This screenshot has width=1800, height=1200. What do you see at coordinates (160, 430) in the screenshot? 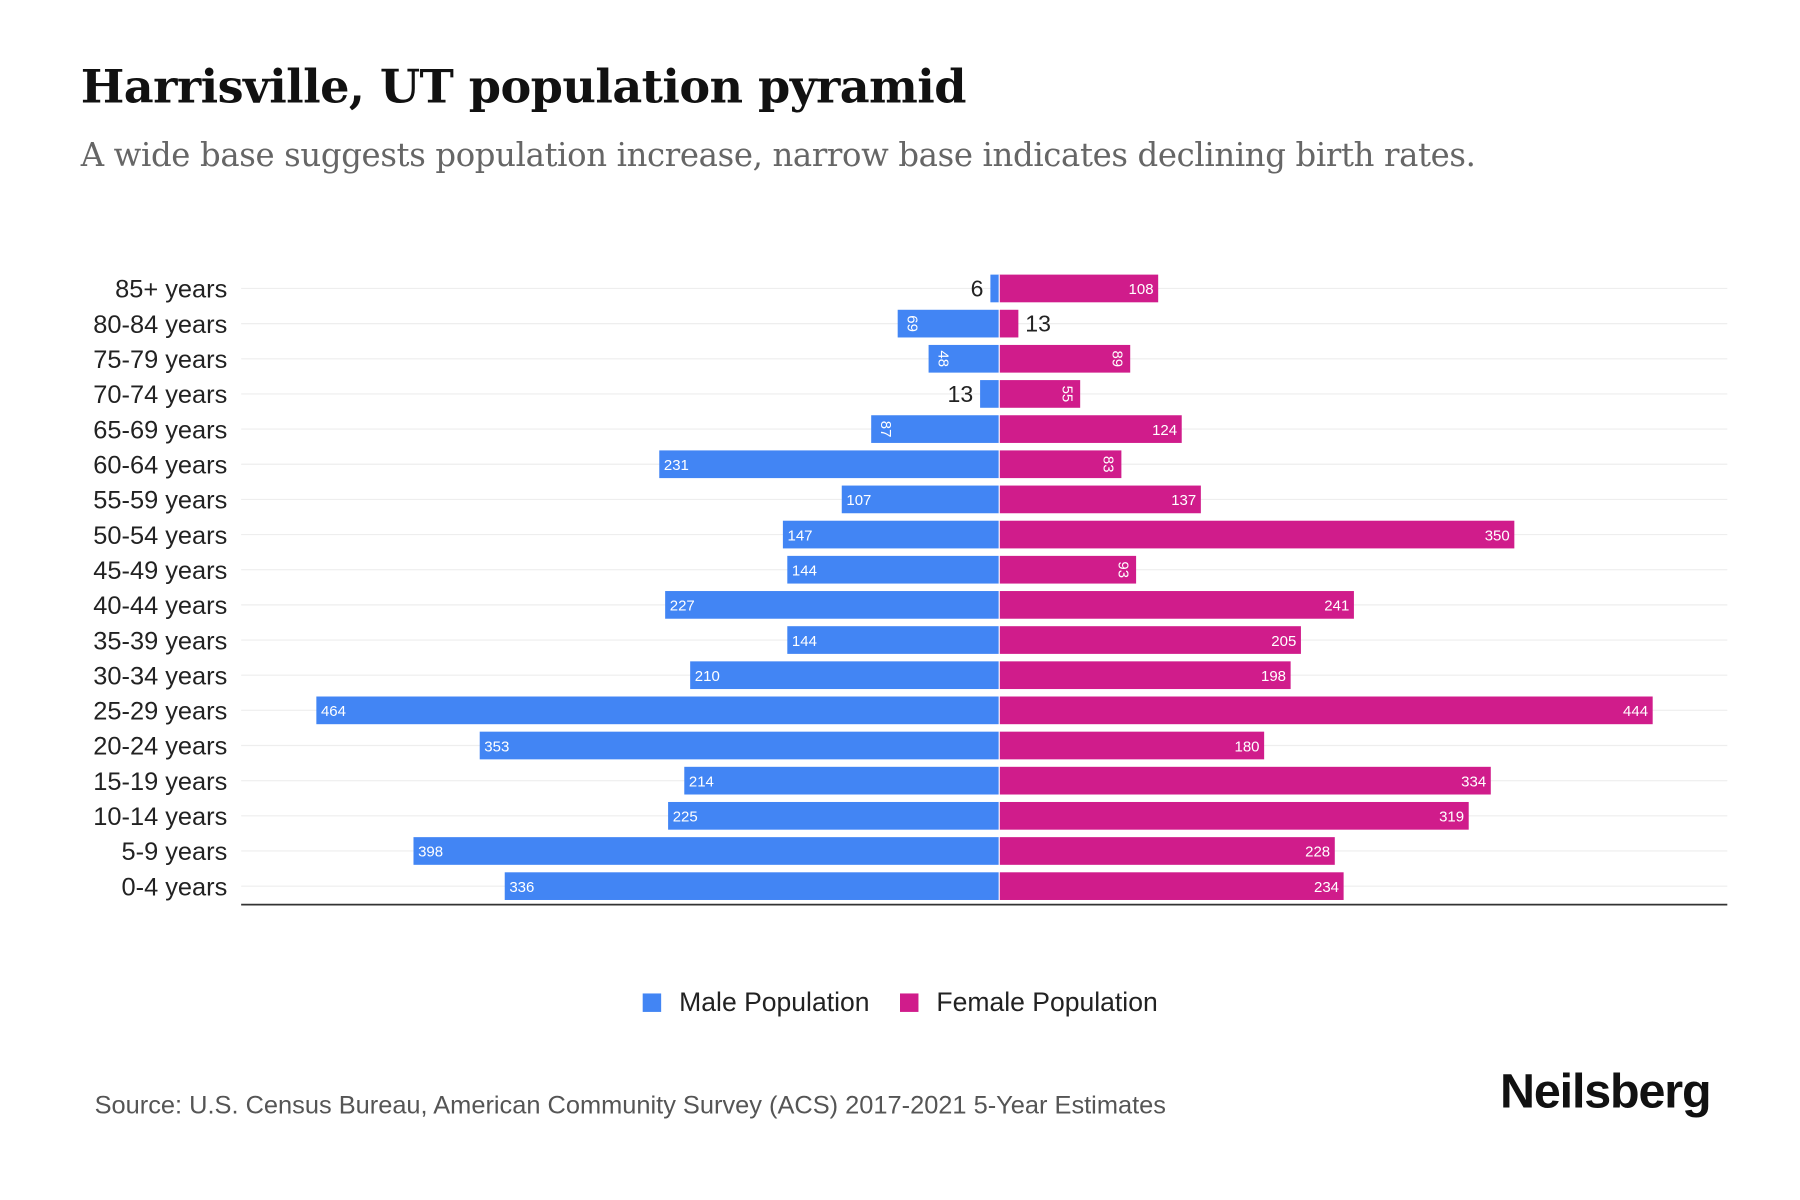
I see `y-tick-label: 65-69 years` at bounding box center [160, 430].